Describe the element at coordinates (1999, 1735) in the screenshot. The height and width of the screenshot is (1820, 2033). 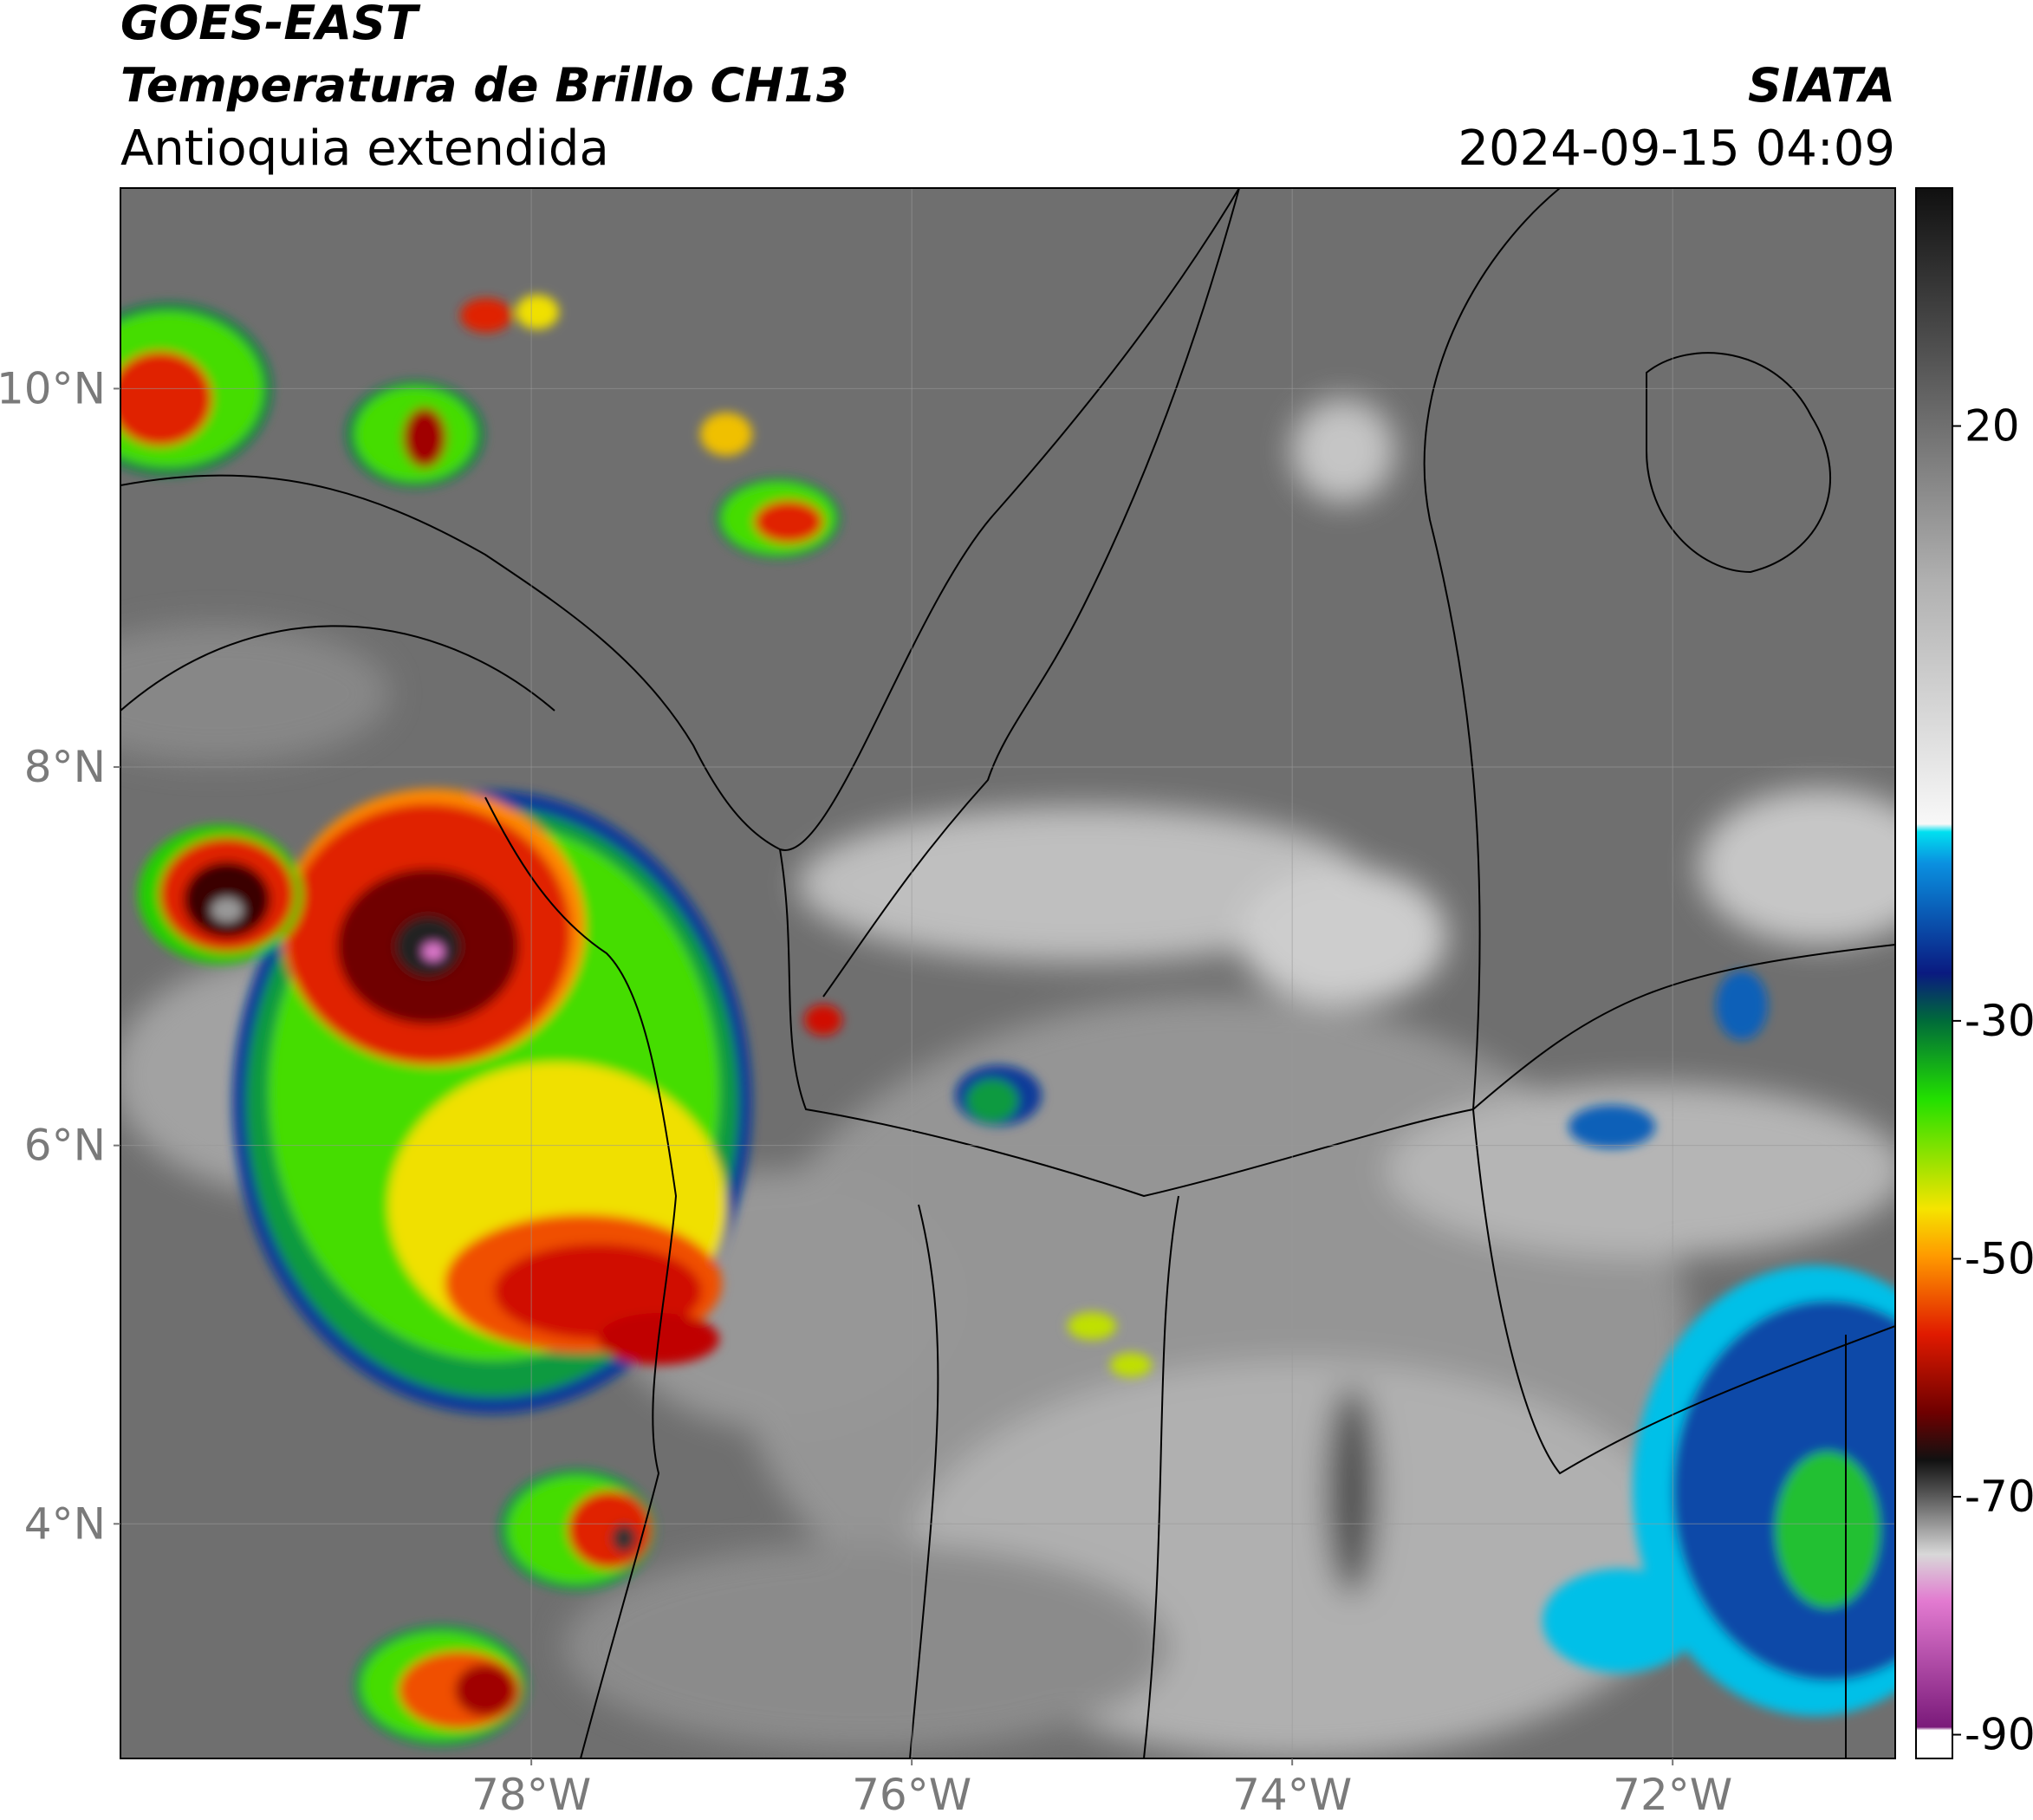
I see `colorbar-tick-label: -90` at that location.